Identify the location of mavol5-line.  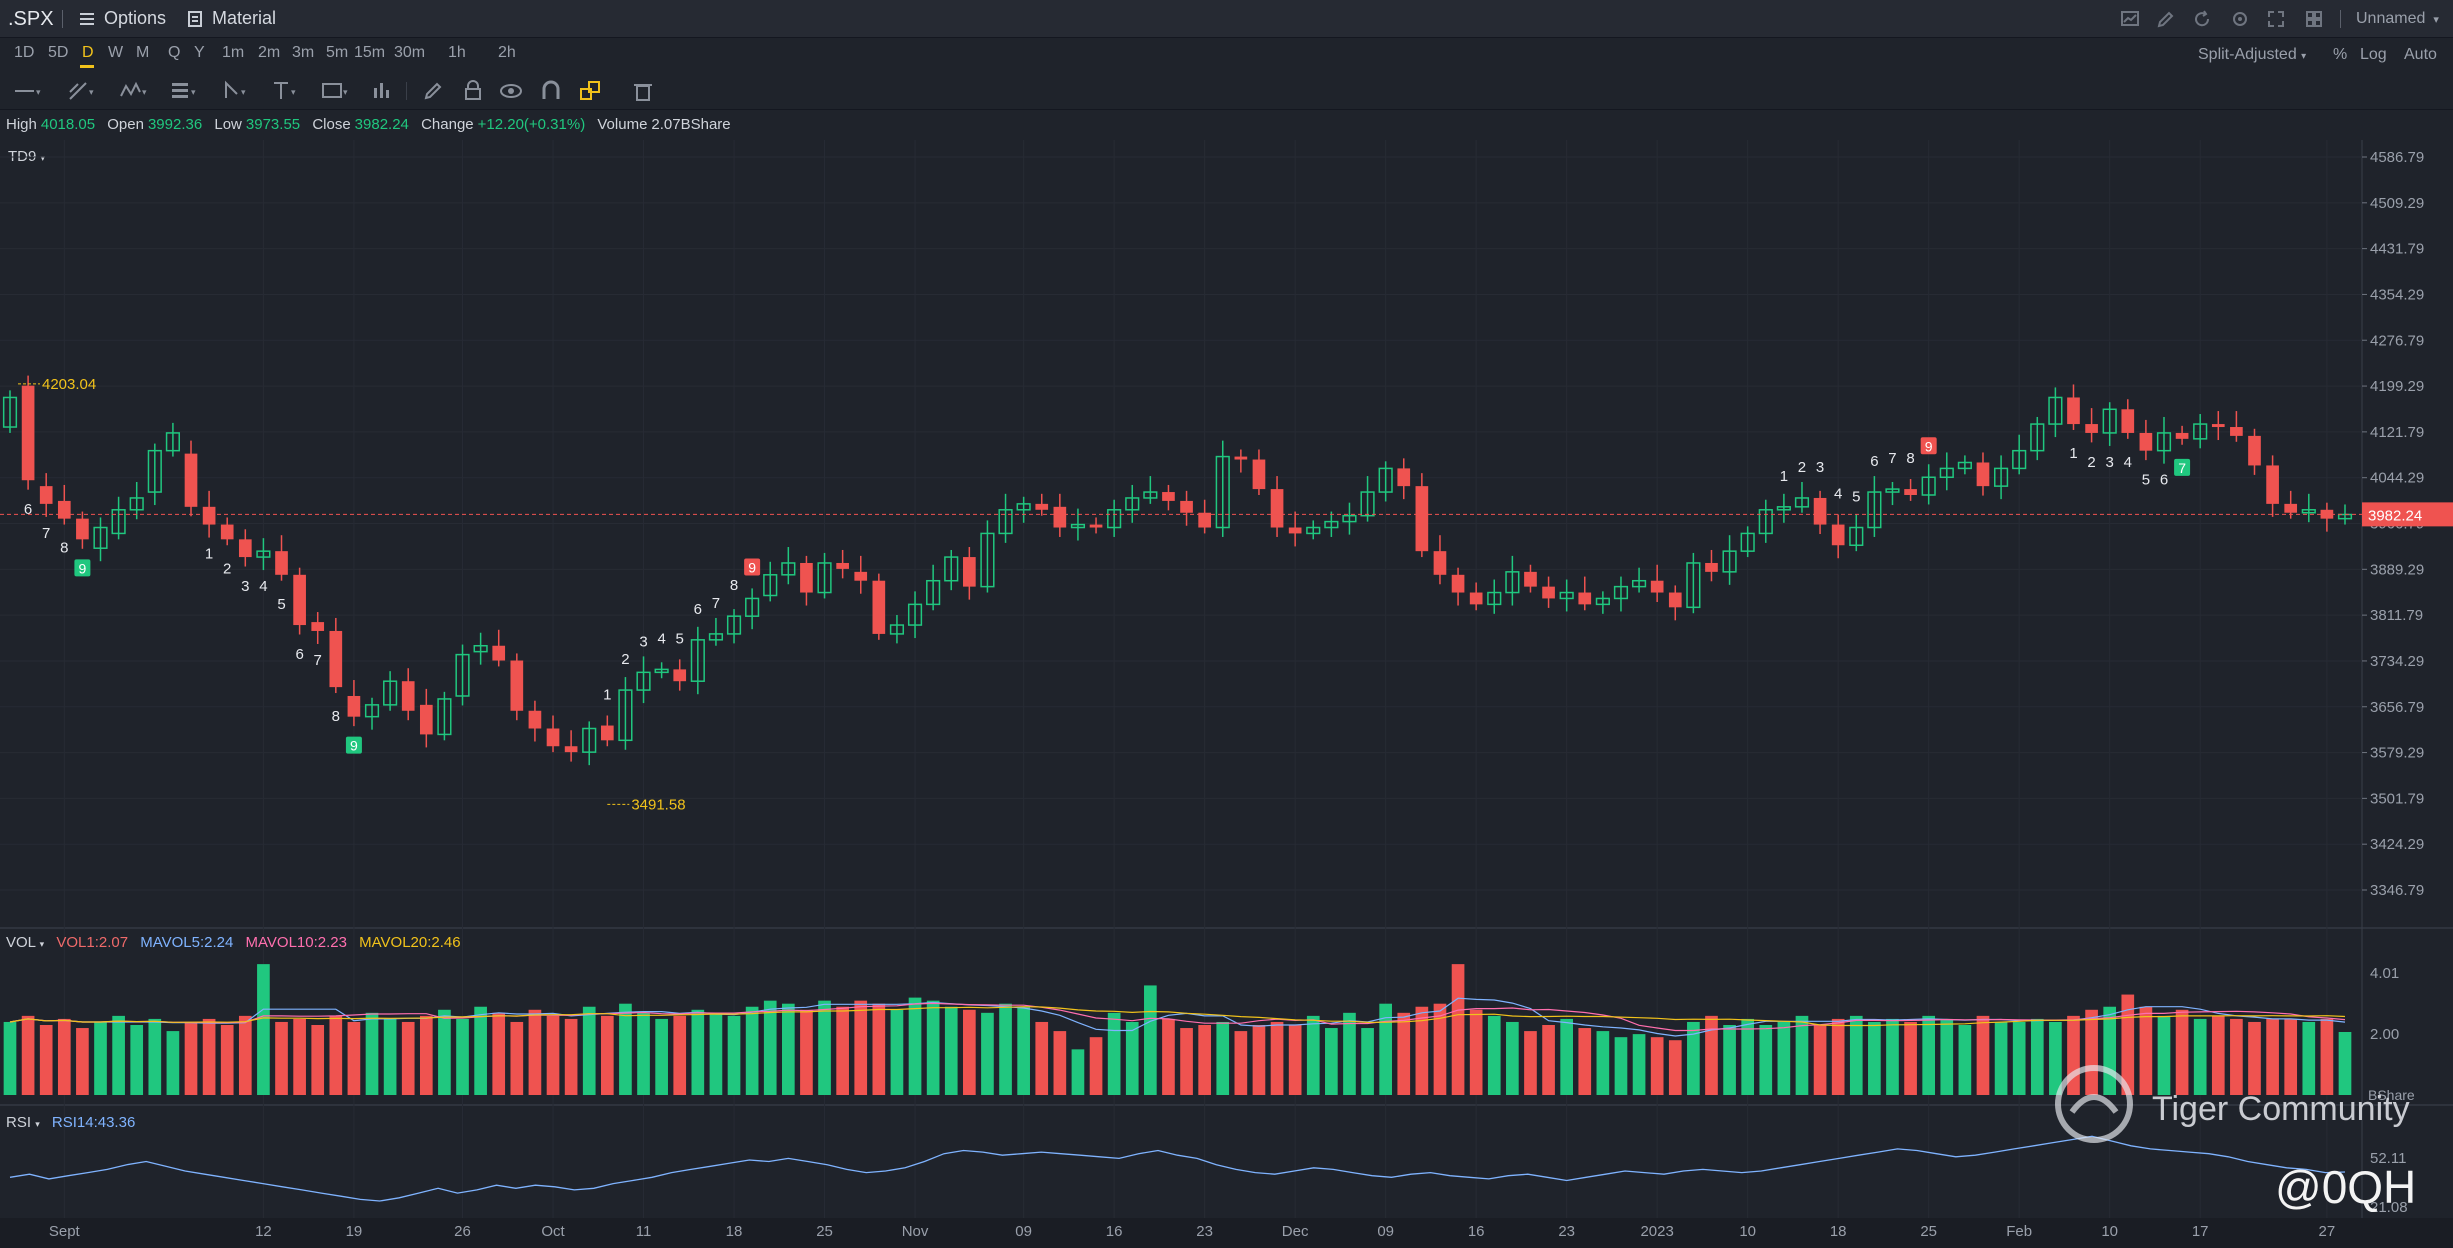
(1177, 1017).